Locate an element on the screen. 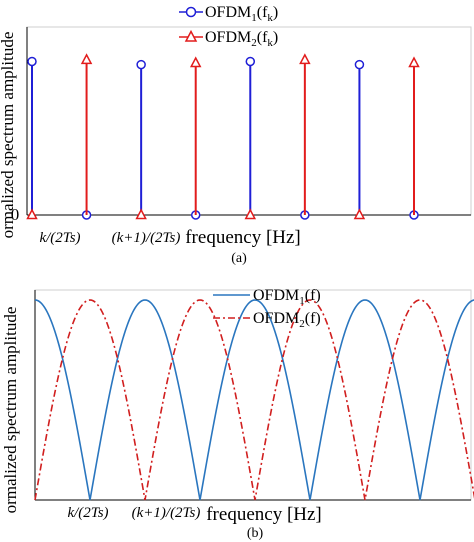 The image size is (474, 542). legend-a-entry-2: OFDM2(fk) is located at coordinates (241, 39).